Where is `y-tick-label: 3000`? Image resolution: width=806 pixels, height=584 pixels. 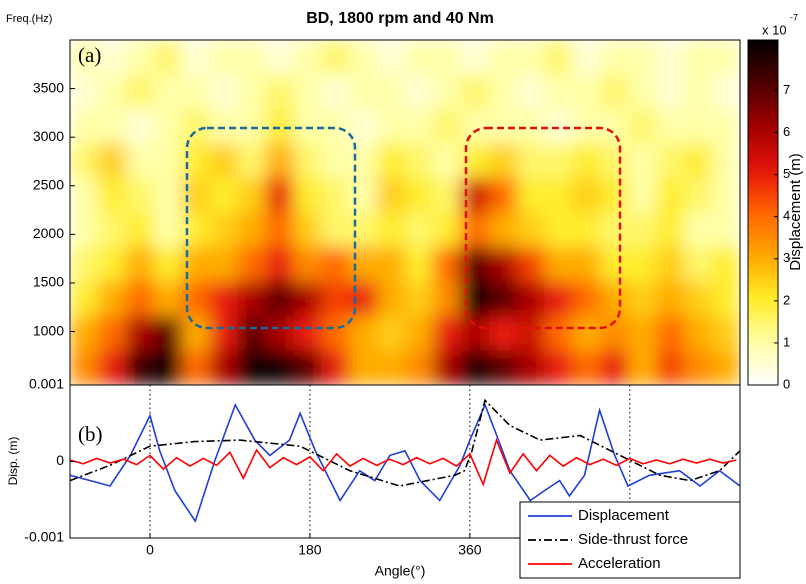
y-tick-label: 3000 is located at coordinates (48, 136).